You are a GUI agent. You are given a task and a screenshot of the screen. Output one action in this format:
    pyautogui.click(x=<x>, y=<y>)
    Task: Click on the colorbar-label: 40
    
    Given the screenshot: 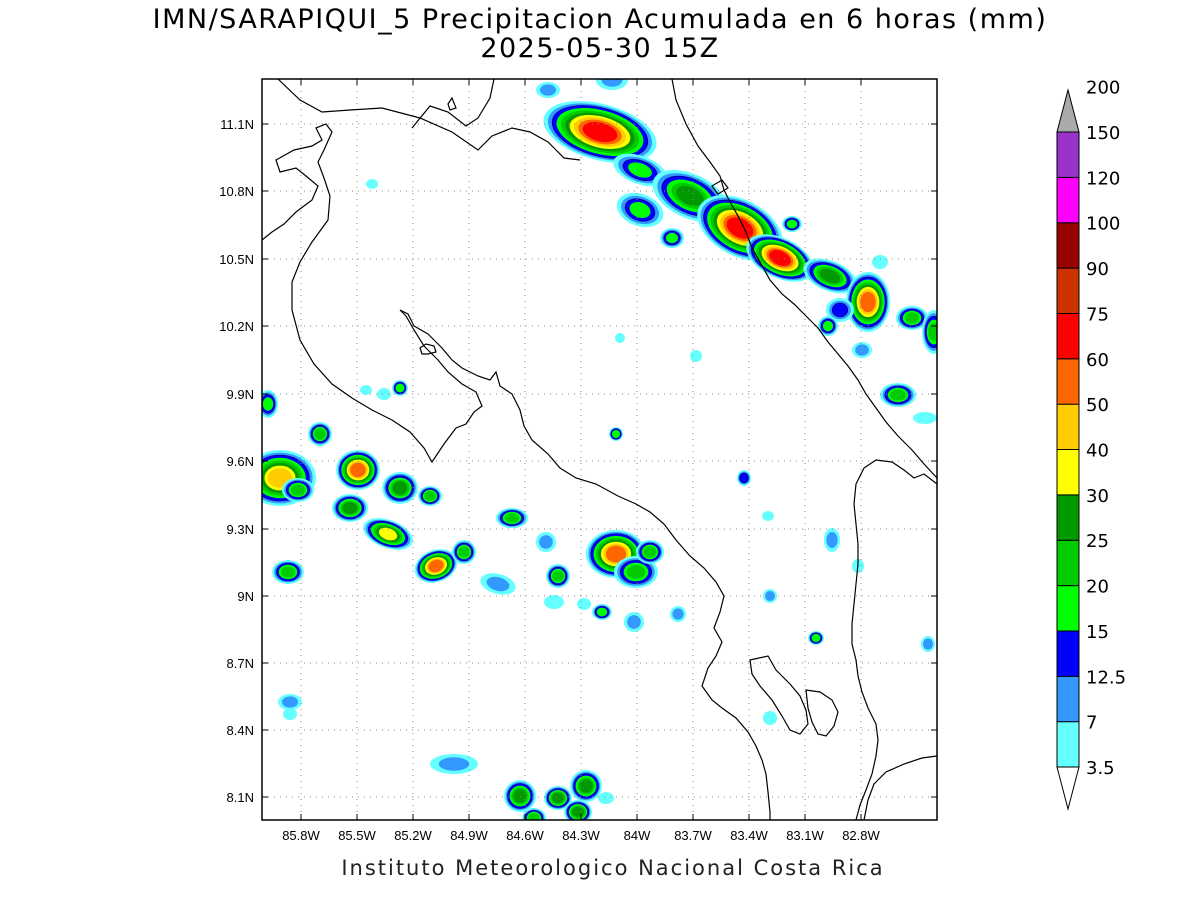 What is the action you would take?
    pyautogui.click(x=1097, y=451)
    